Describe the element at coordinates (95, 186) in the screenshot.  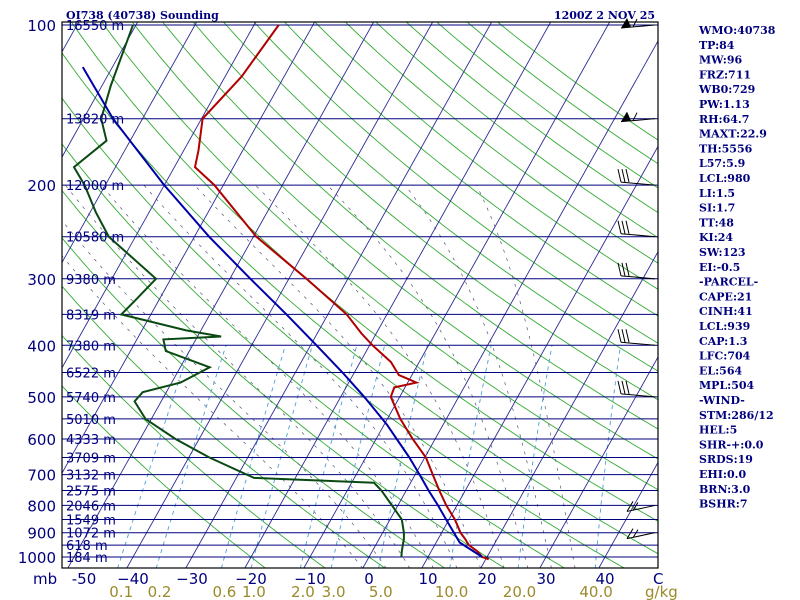
I see `height-label: 12000 m` at that location.